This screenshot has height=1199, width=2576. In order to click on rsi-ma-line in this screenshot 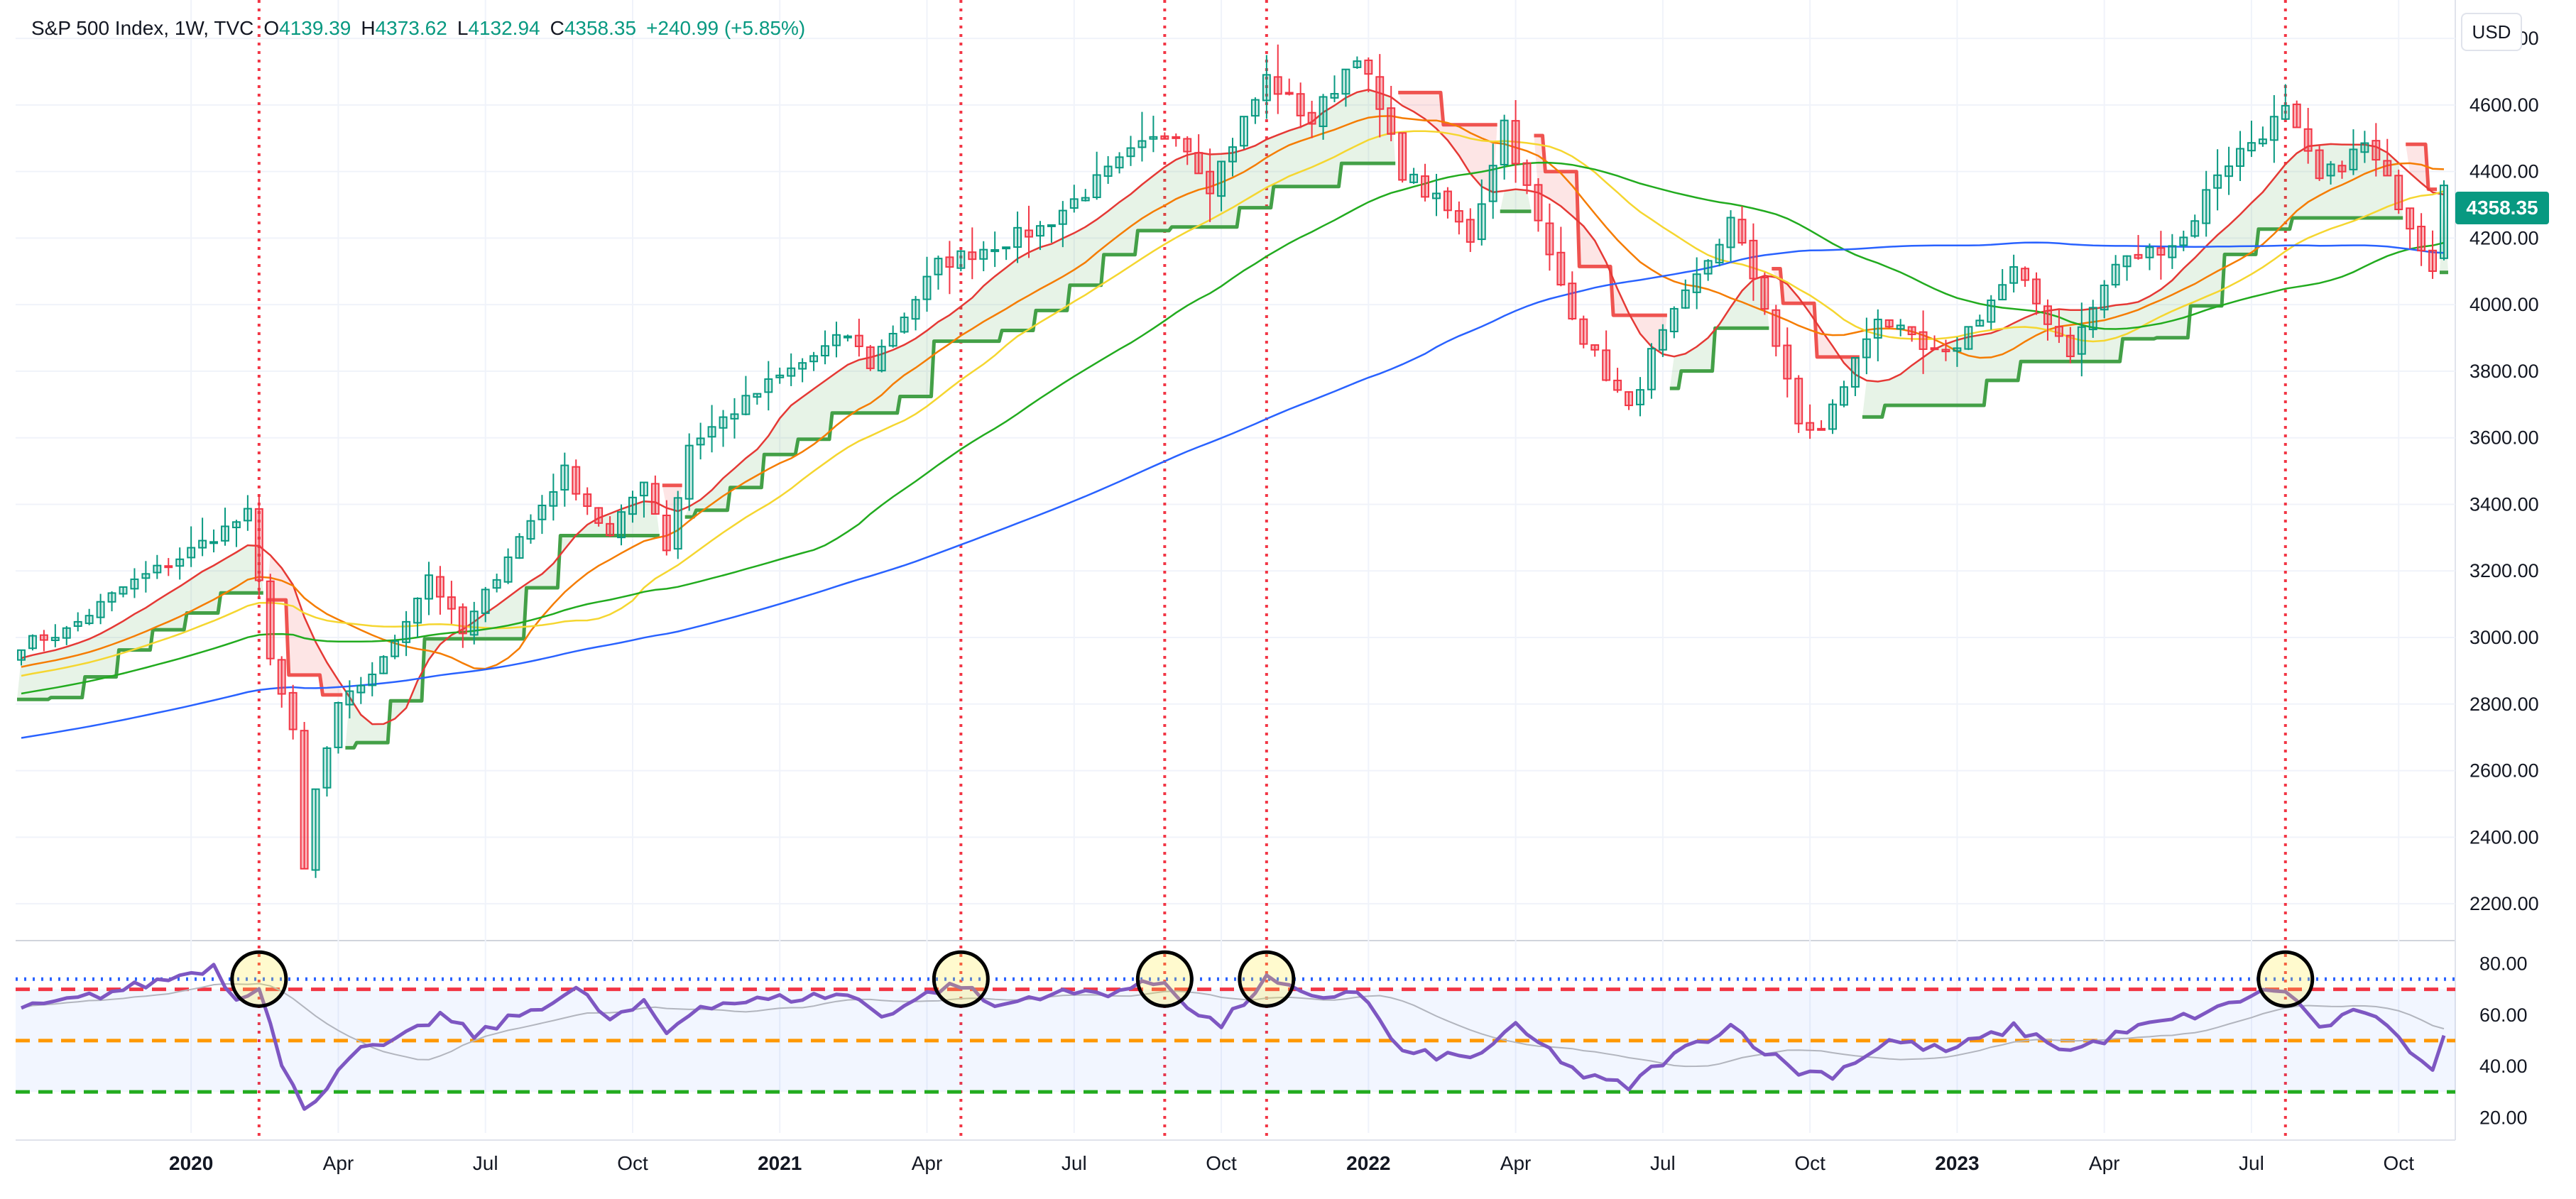, I will do `click(1233, 1025)`.